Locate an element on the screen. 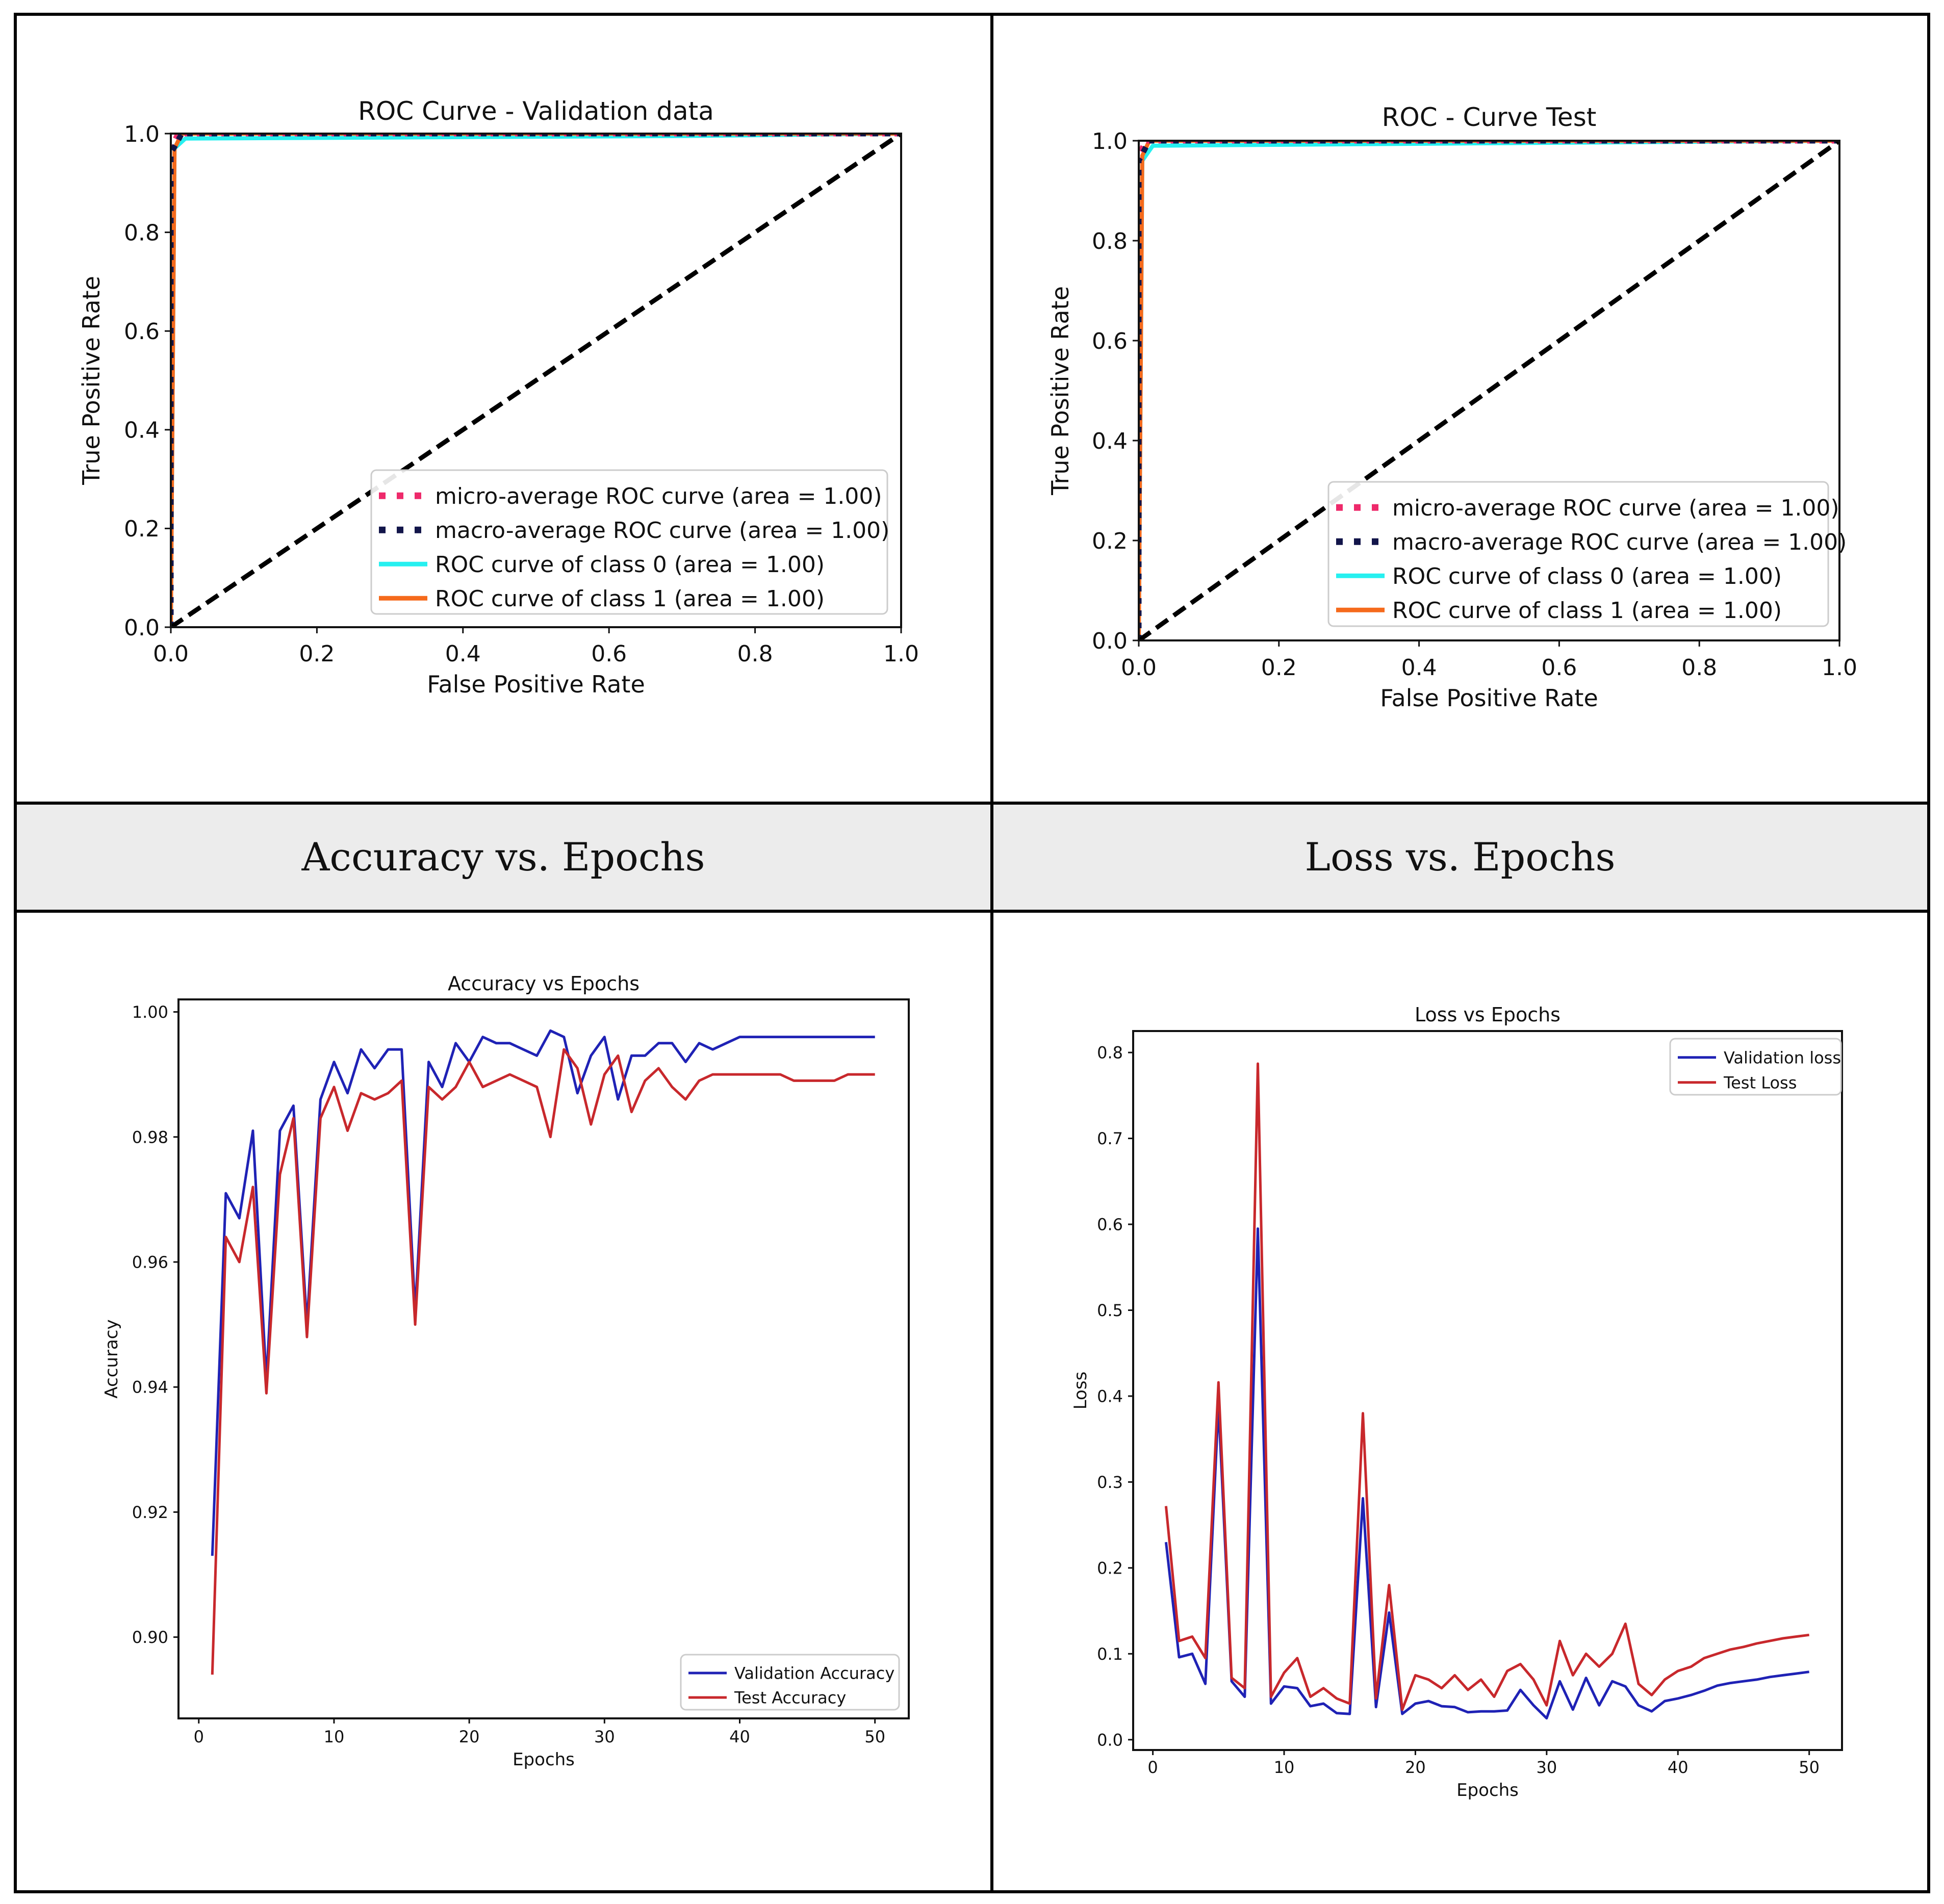  series-line-class1 is located at coordinates (536, 380).